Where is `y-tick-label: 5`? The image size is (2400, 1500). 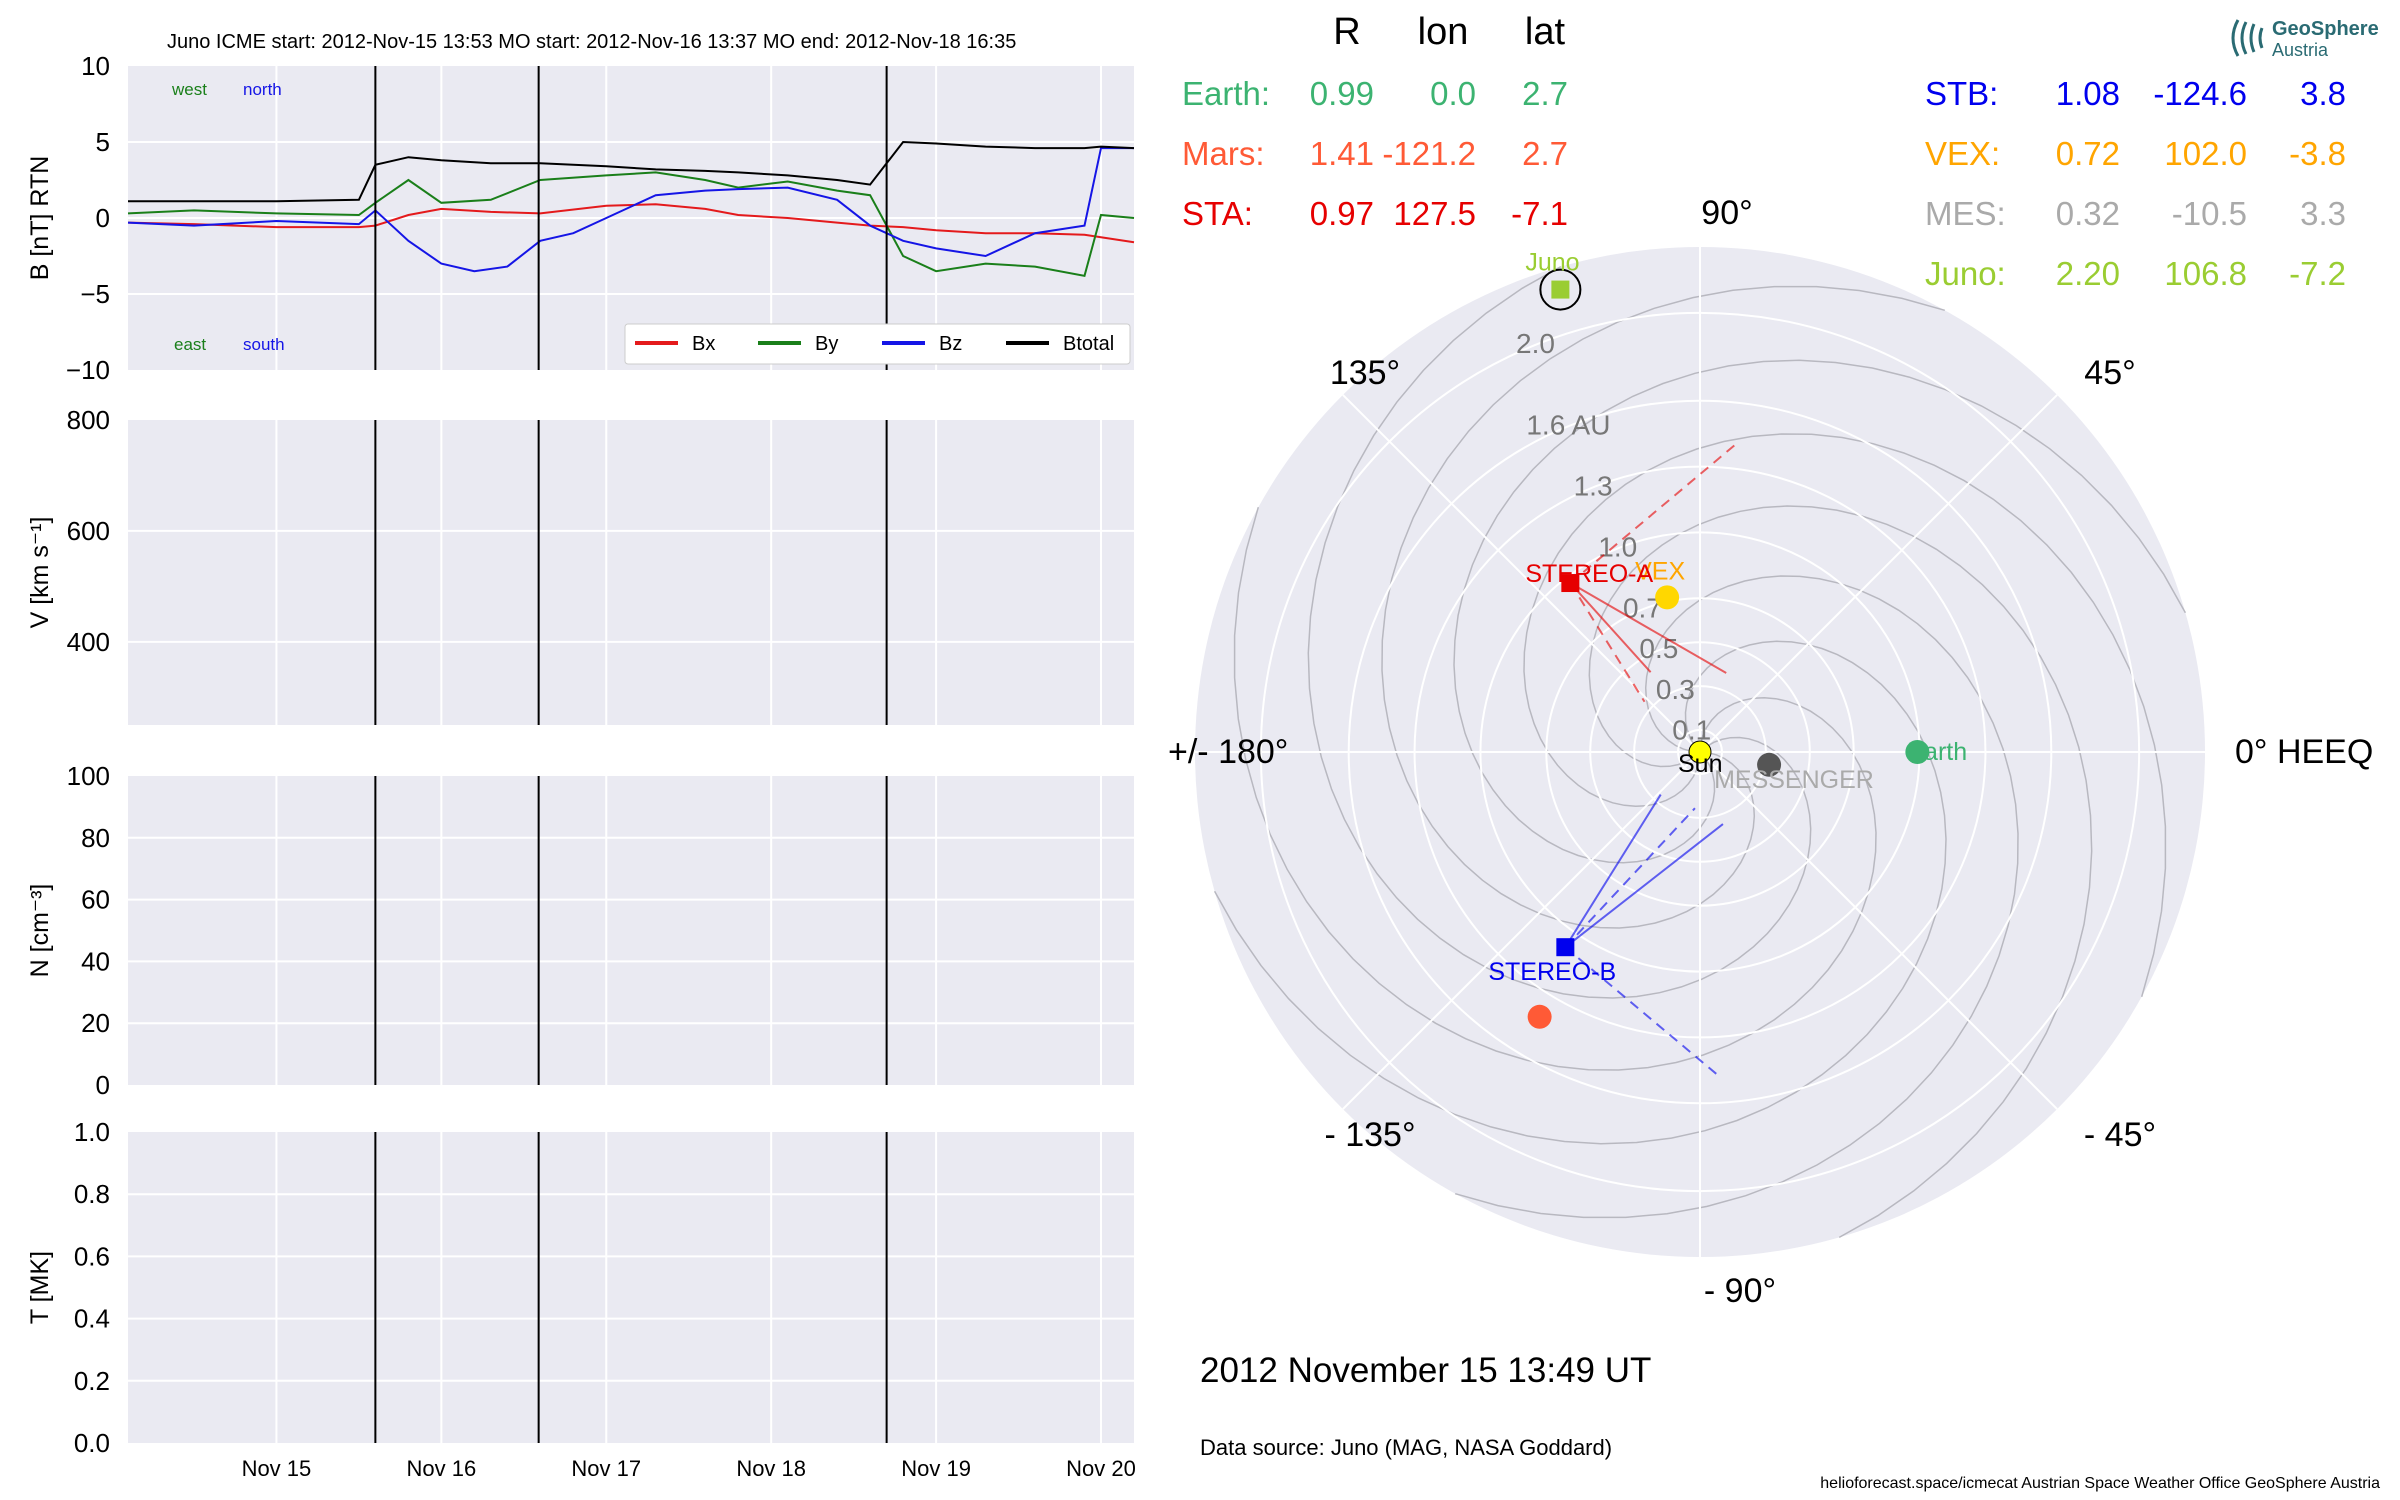
y-tick-label: 5 is located at coordinates (103, 142).